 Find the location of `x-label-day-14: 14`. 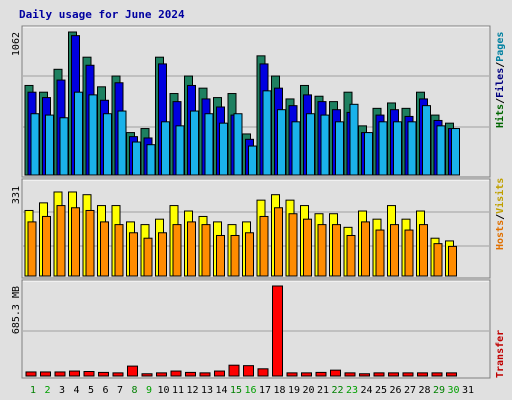

x-label-day-14: 14 is located at coordinates (221, 390).